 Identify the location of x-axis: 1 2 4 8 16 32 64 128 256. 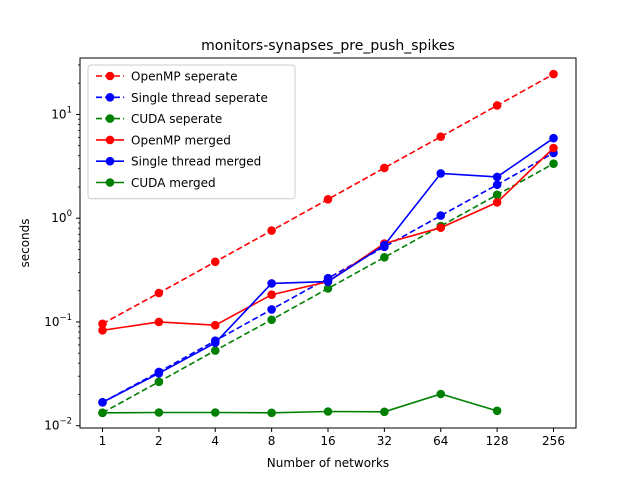
(332, 438).